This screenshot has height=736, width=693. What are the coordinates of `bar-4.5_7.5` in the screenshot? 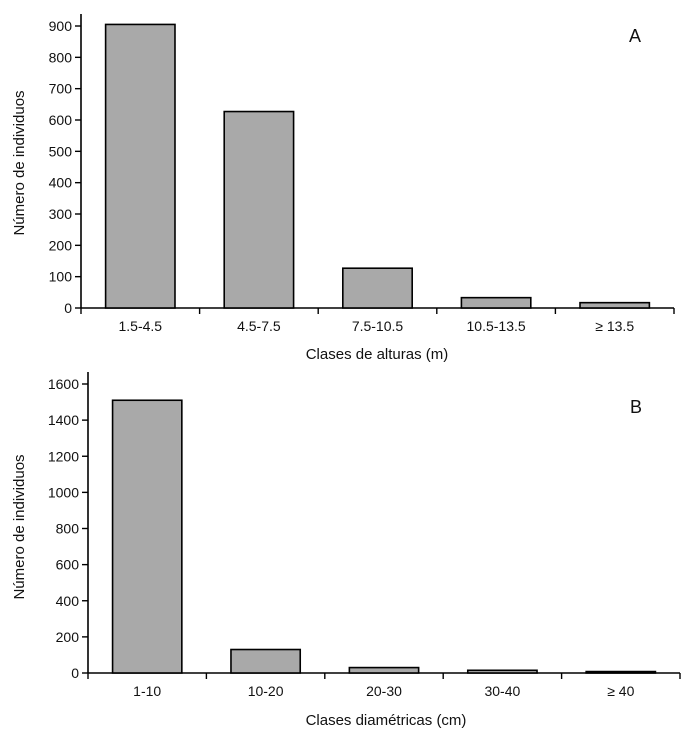 It's located at (259, 209).